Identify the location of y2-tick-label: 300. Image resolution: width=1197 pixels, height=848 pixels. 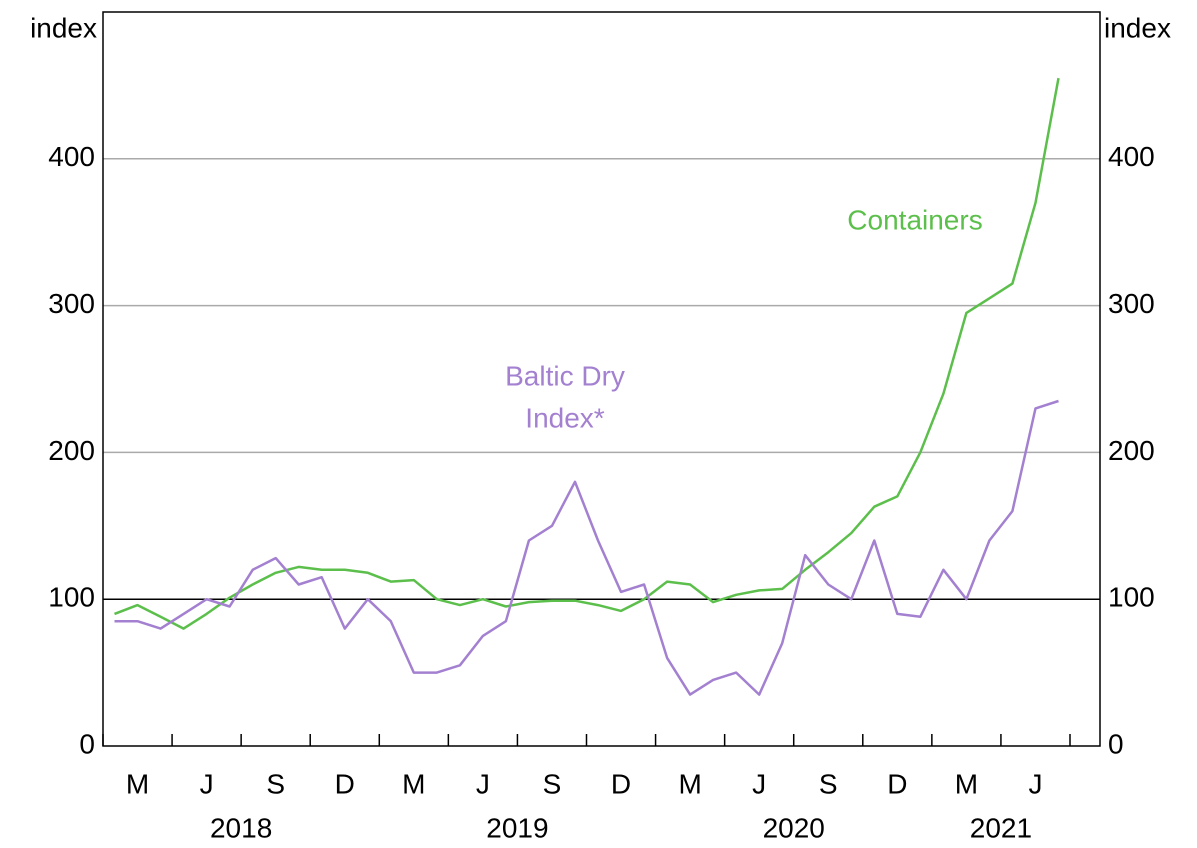
(1131, 303).